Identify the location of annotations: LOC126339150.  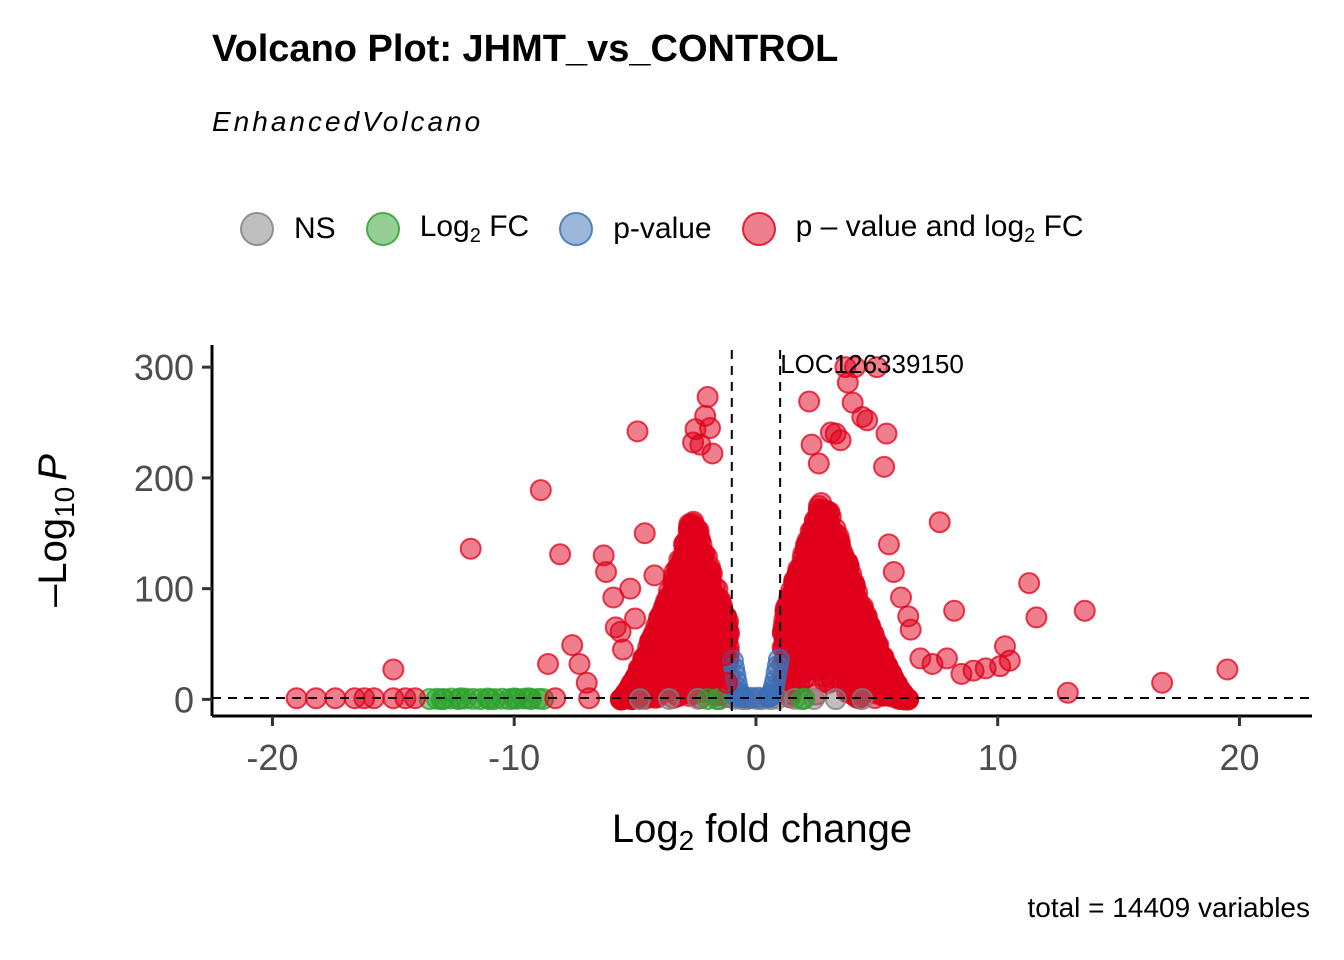
(872, 364).